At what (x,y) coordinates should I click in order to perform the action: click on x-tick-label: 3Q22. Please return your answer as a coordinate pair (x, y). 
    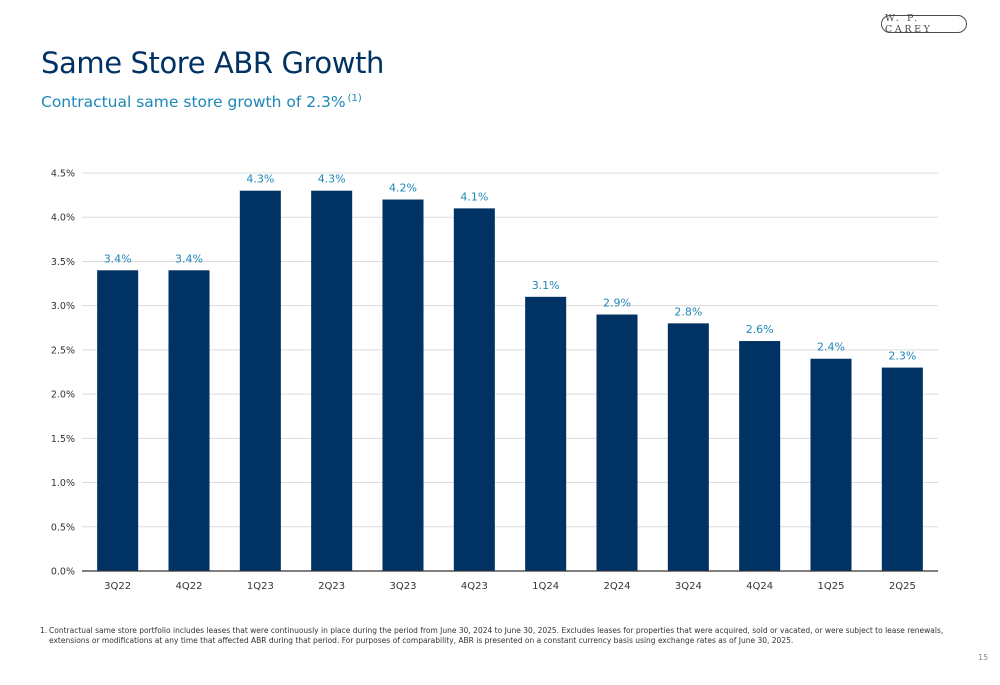
    Looking at the image, I should click on (117, 586).